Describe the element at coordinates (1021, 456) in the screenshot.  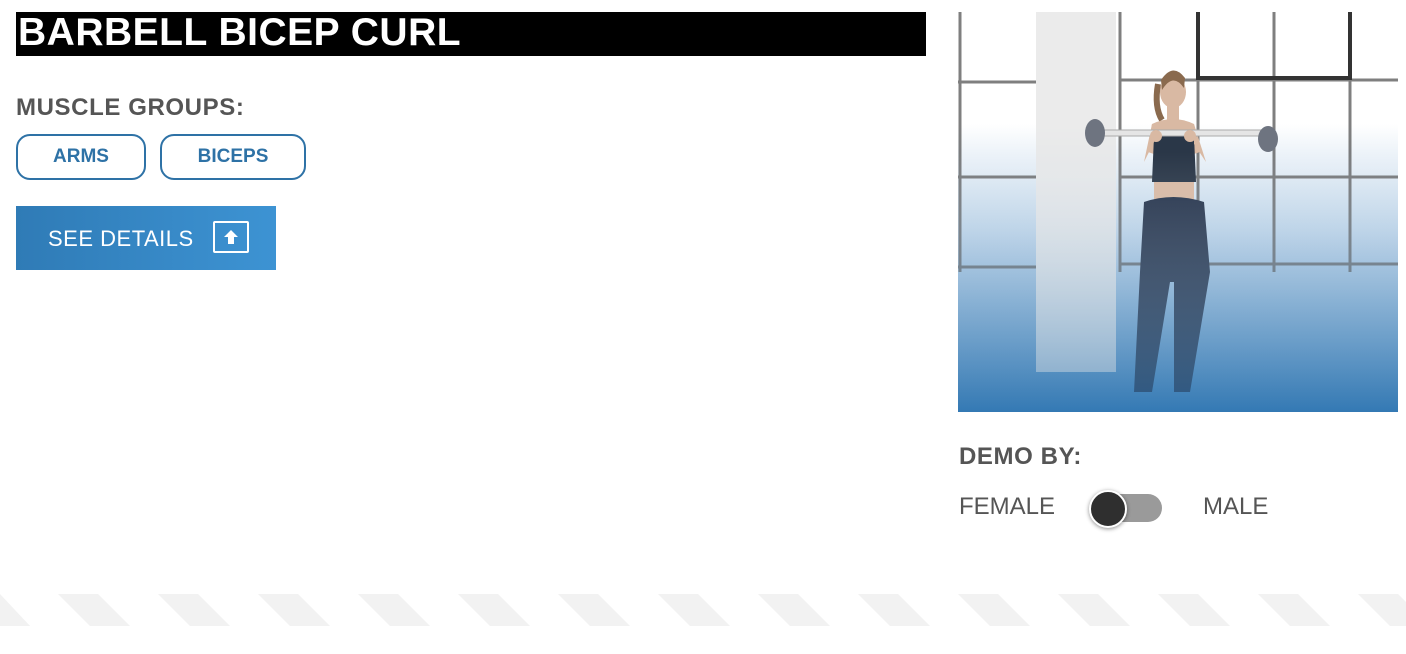
I see `demo-by-label: DEMO BY:` at that location.